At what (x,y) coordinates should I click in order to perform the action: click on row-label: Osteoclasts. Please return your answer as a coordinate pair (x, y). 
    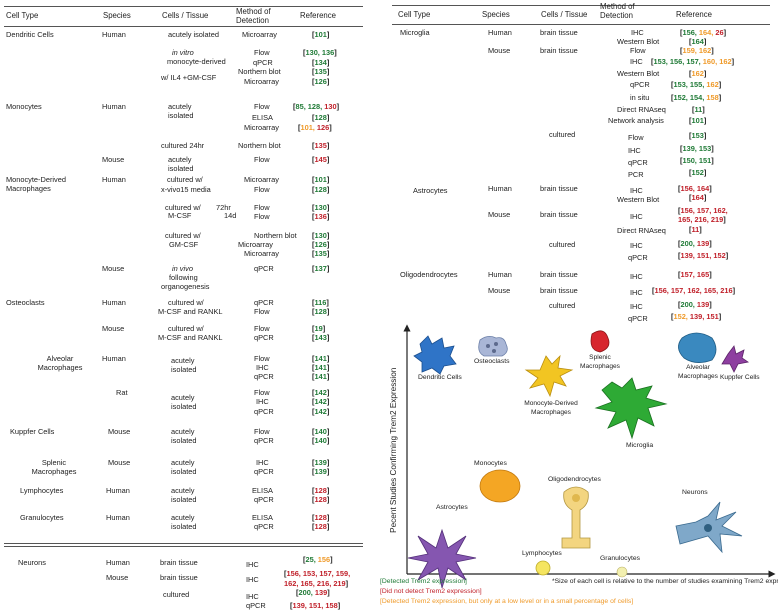
    Looking at the image, I should click on (25, 302).